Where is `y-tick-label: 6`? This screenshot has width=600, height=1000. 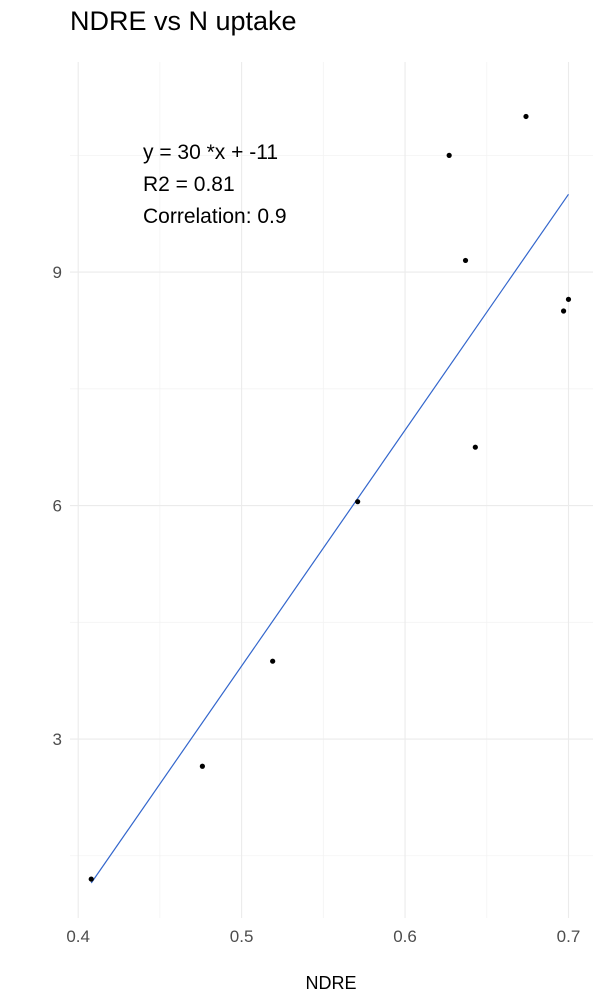
y-tick-label: 6 is located at coordinates (57, 506).